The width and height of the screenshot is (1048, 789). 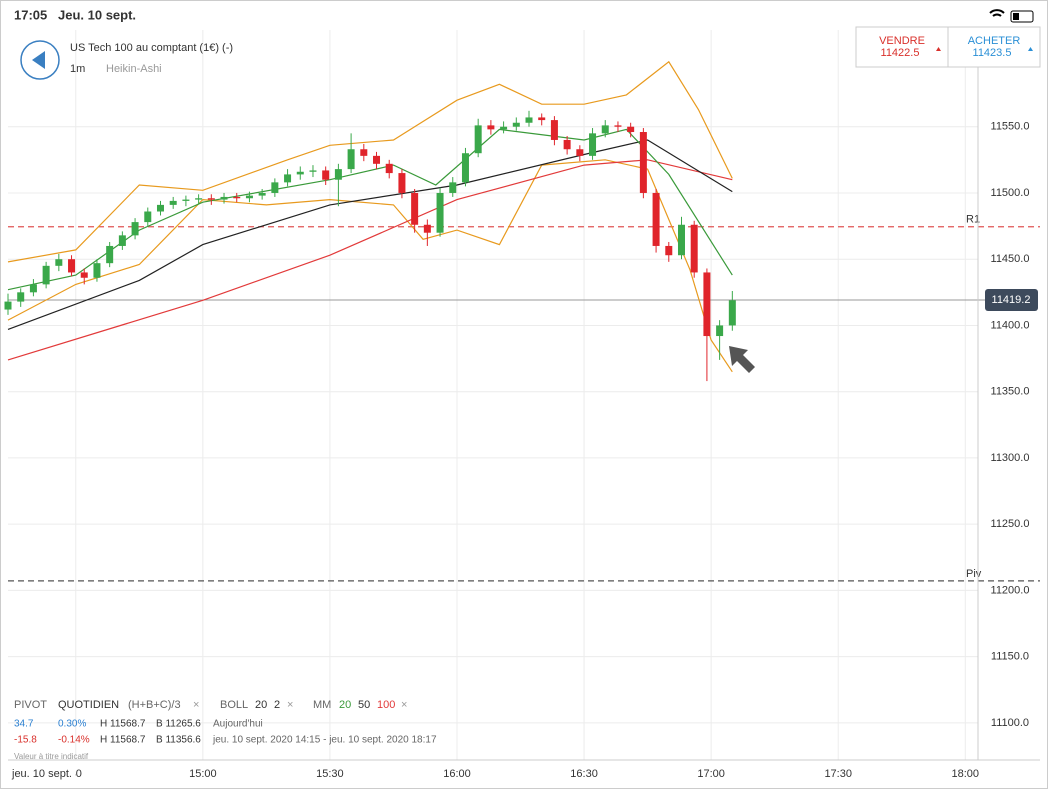 What do you see at coordinates (992, 53) in the screenshot?
I see `buy-price: 11423.5` at bounding box center [992, 53].